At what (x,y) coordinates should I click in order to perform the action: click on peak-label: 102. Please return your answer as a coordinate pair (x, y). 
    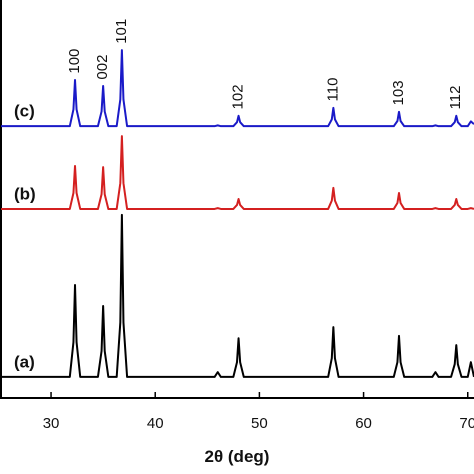
    Looking at the image, I should click on (238, 96).